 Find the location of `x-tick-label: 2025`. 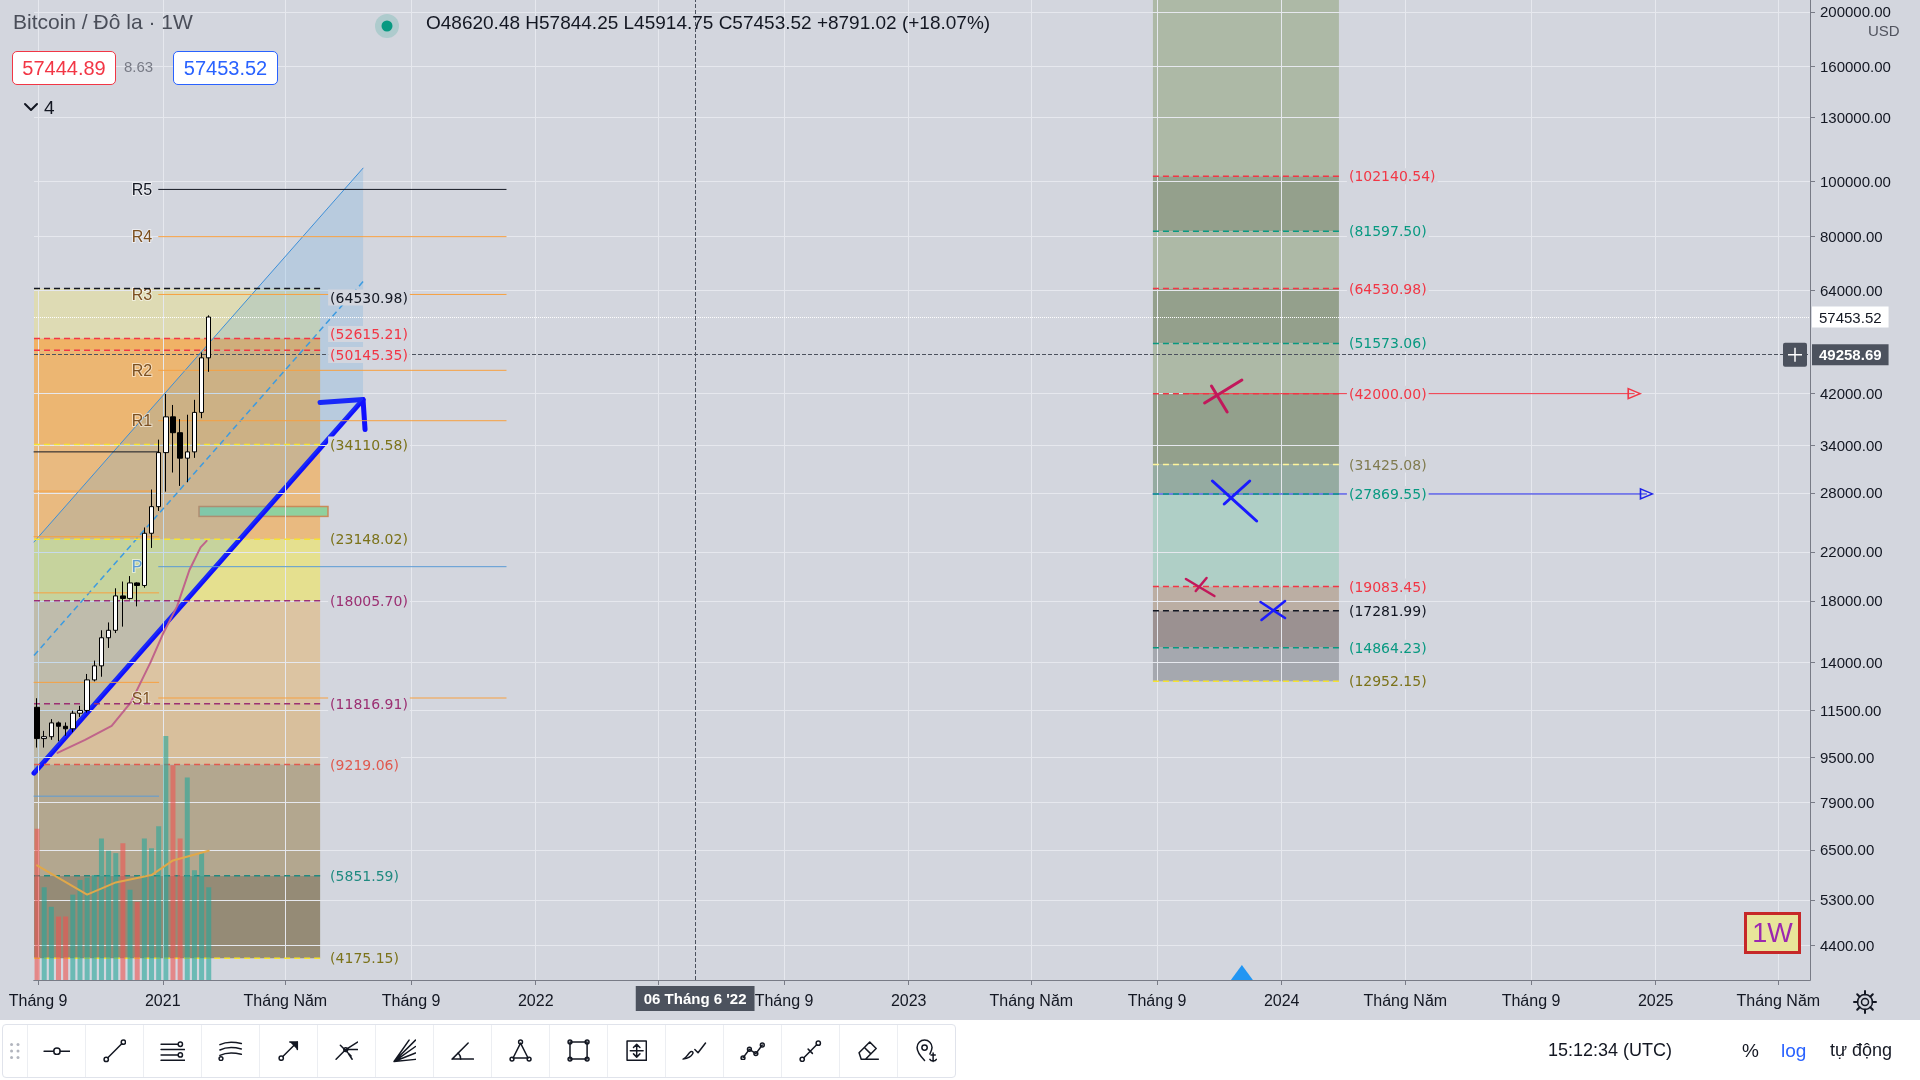

x-tick-label: 2025 is located at coordinates (1655, 1000).